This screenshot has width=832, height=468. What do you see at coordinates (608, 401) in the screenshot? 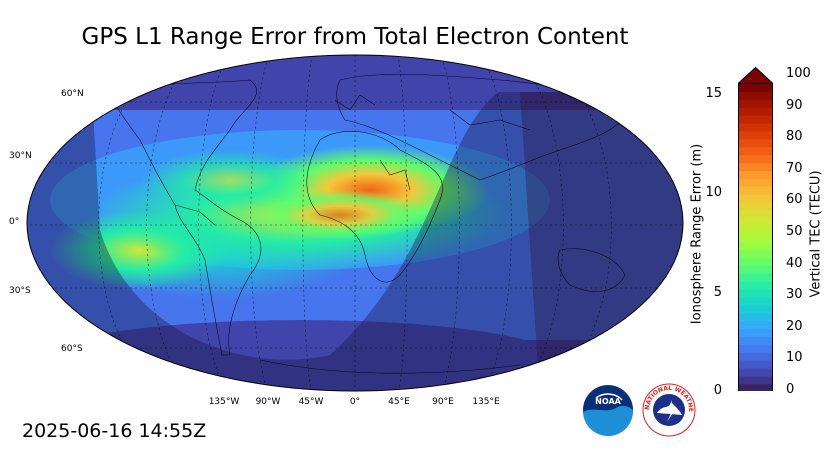
I see `noaa-logo-text: NOAA` at bounding box center [608, 401].